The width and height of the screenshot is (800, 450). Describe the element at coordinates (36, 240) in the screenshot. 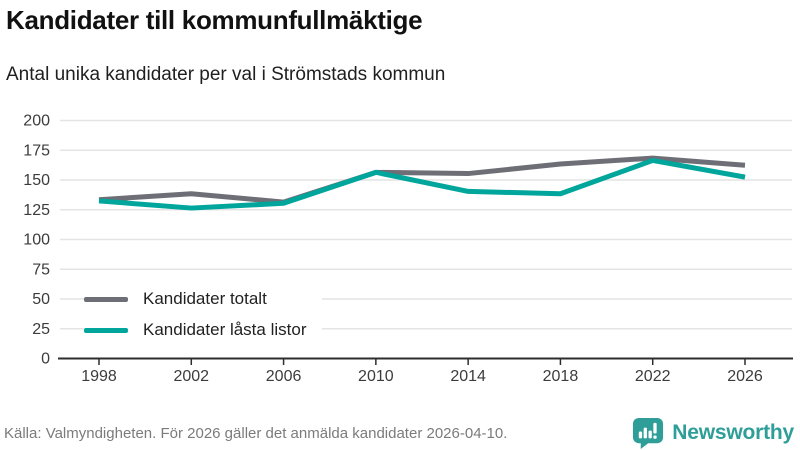

I see `y-tick-label: 100` at that location.